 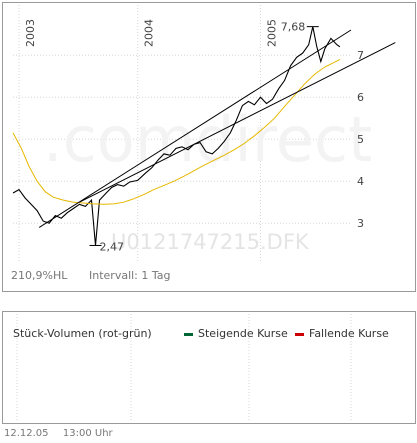 I want to click on volume-title: Stück-Volumen (rot-grün), so click(x=82, y=333).